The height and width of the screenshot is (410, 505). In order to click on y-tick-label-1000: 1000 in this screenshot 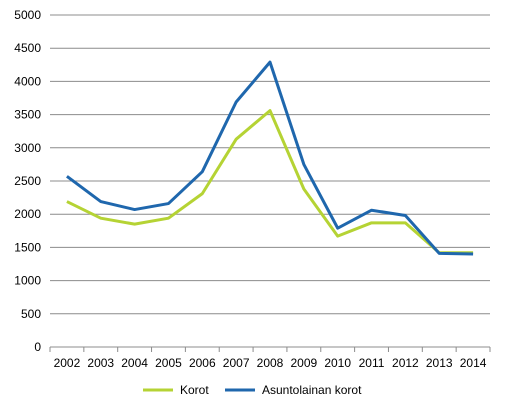, I will do `click(27, 281)`.